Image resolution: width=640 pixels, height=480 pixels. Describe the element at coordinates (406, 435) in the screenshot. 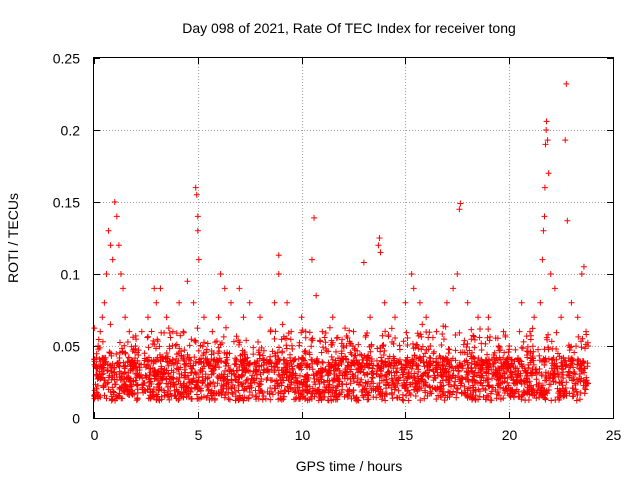

I see `x-tick-label: 15` at that location.